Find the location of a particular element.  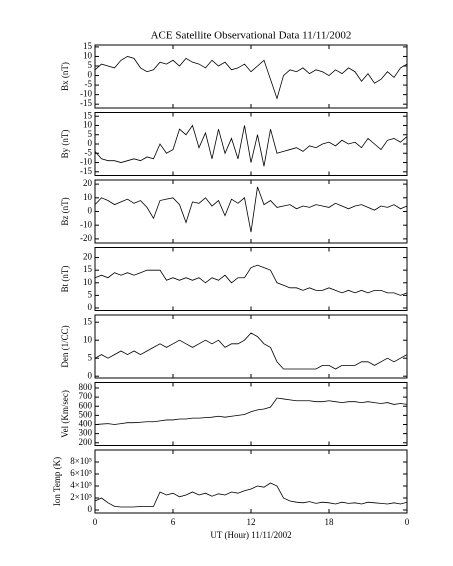

y-tick-label: 4×10⁵ is located at coordinates (81, 485).